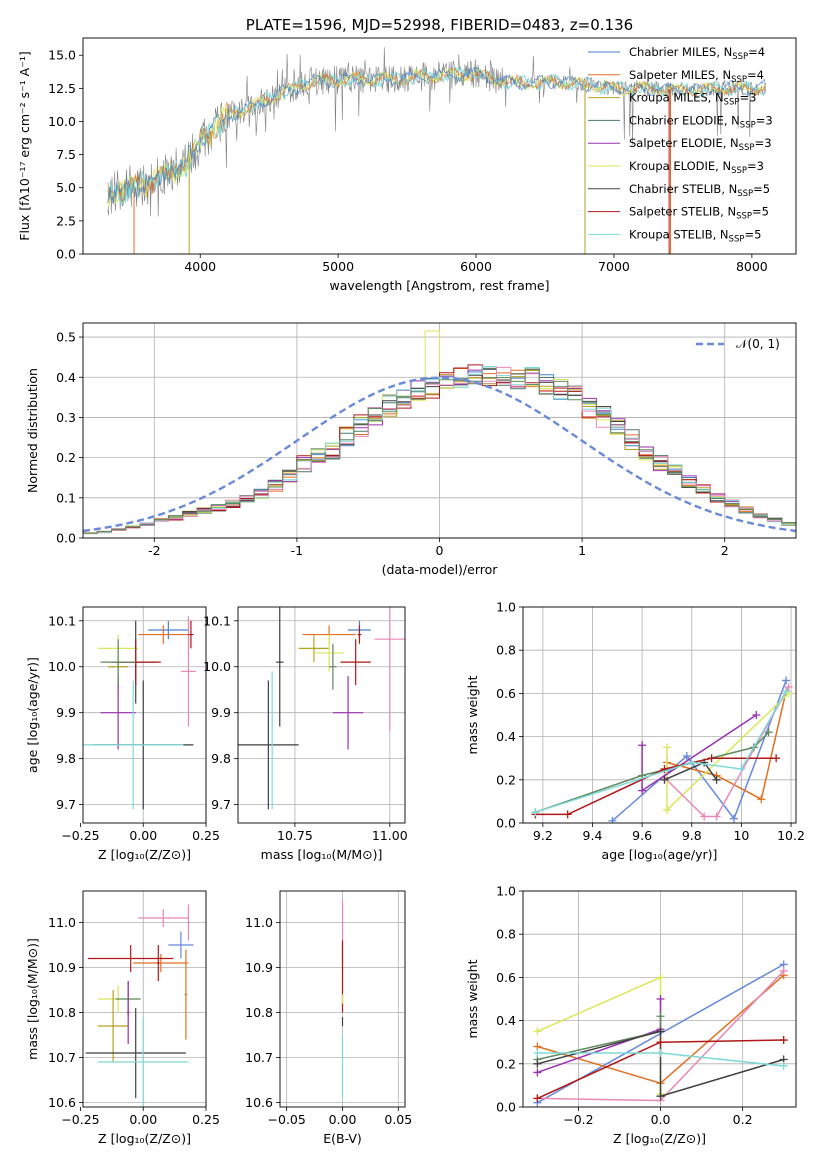  Describe the element at coordinates (506, 607) in the screenshot. I see `y-tick-label: 1.0` at that location.